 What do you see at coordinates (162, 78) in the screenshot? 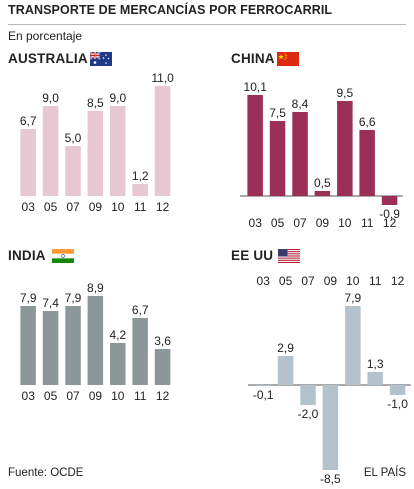
I see `value-label-australia-12: 11,0` at bounding box center [162, 78].